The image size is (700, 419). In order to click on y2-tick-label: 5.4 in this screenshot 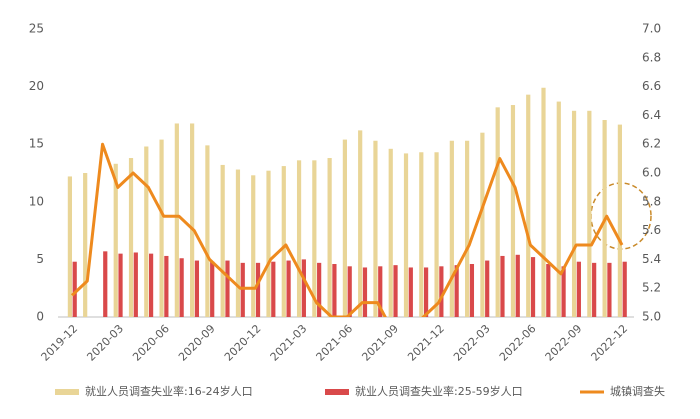, I will do `click(651, 259)`.